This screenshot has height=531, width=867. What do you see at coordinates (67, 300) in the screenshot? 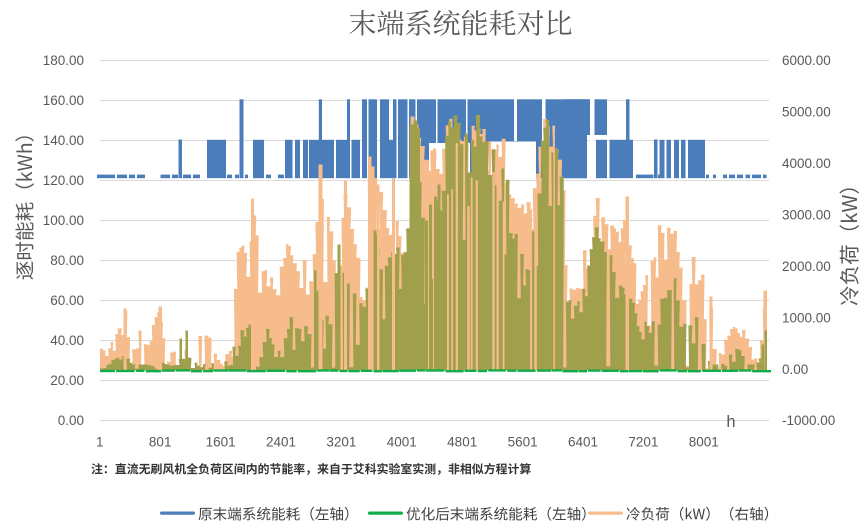
I see `svg-text: 60.00` at bounding box center [67, 300].